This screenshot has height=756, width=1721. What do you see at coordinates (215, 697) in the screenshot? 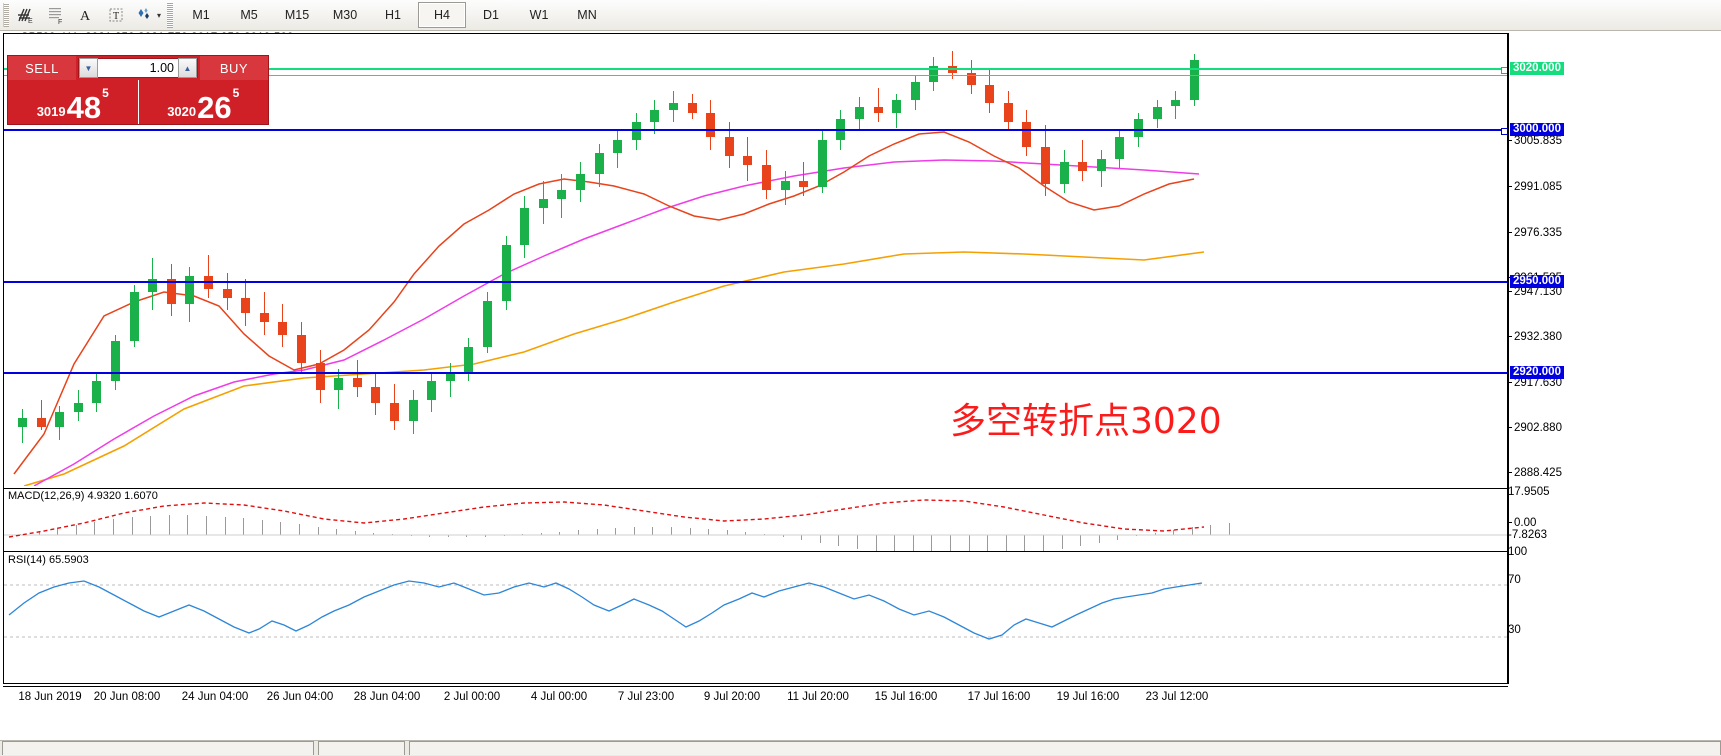
I see `time-tick: 24 Jun 04:00` at bounding box center [215, 697].